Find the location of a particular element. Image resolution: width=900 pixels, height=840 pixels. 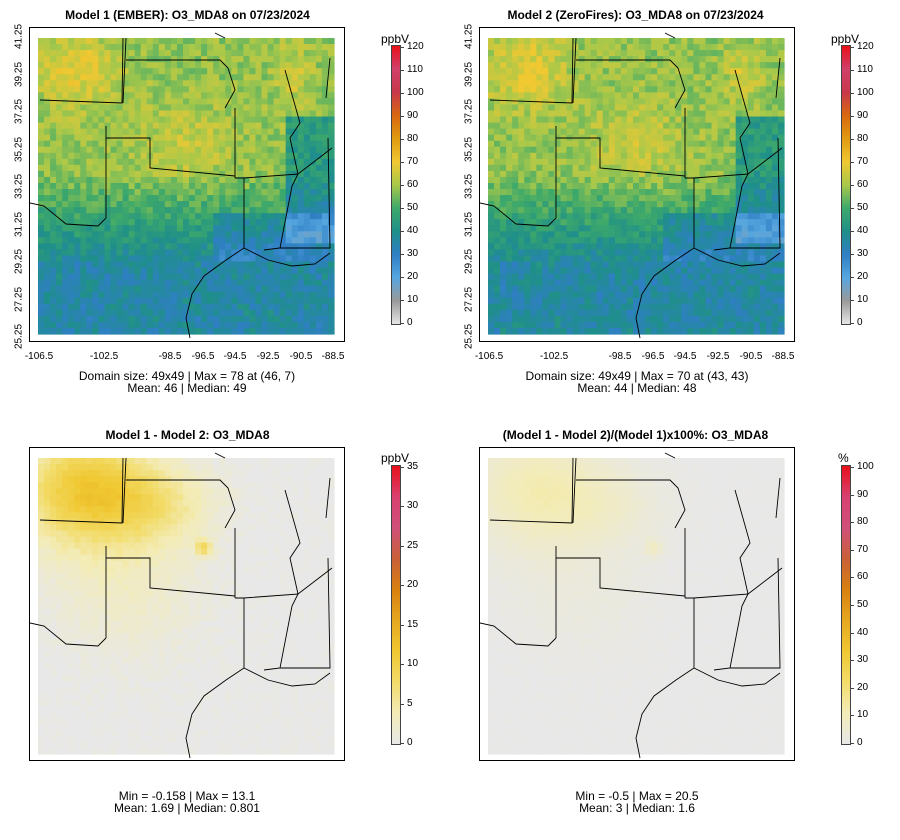

panel-title: Model 1 (EMBER): O3_MDA8 on 07/23/2024 is located at coordinates (187, 15).